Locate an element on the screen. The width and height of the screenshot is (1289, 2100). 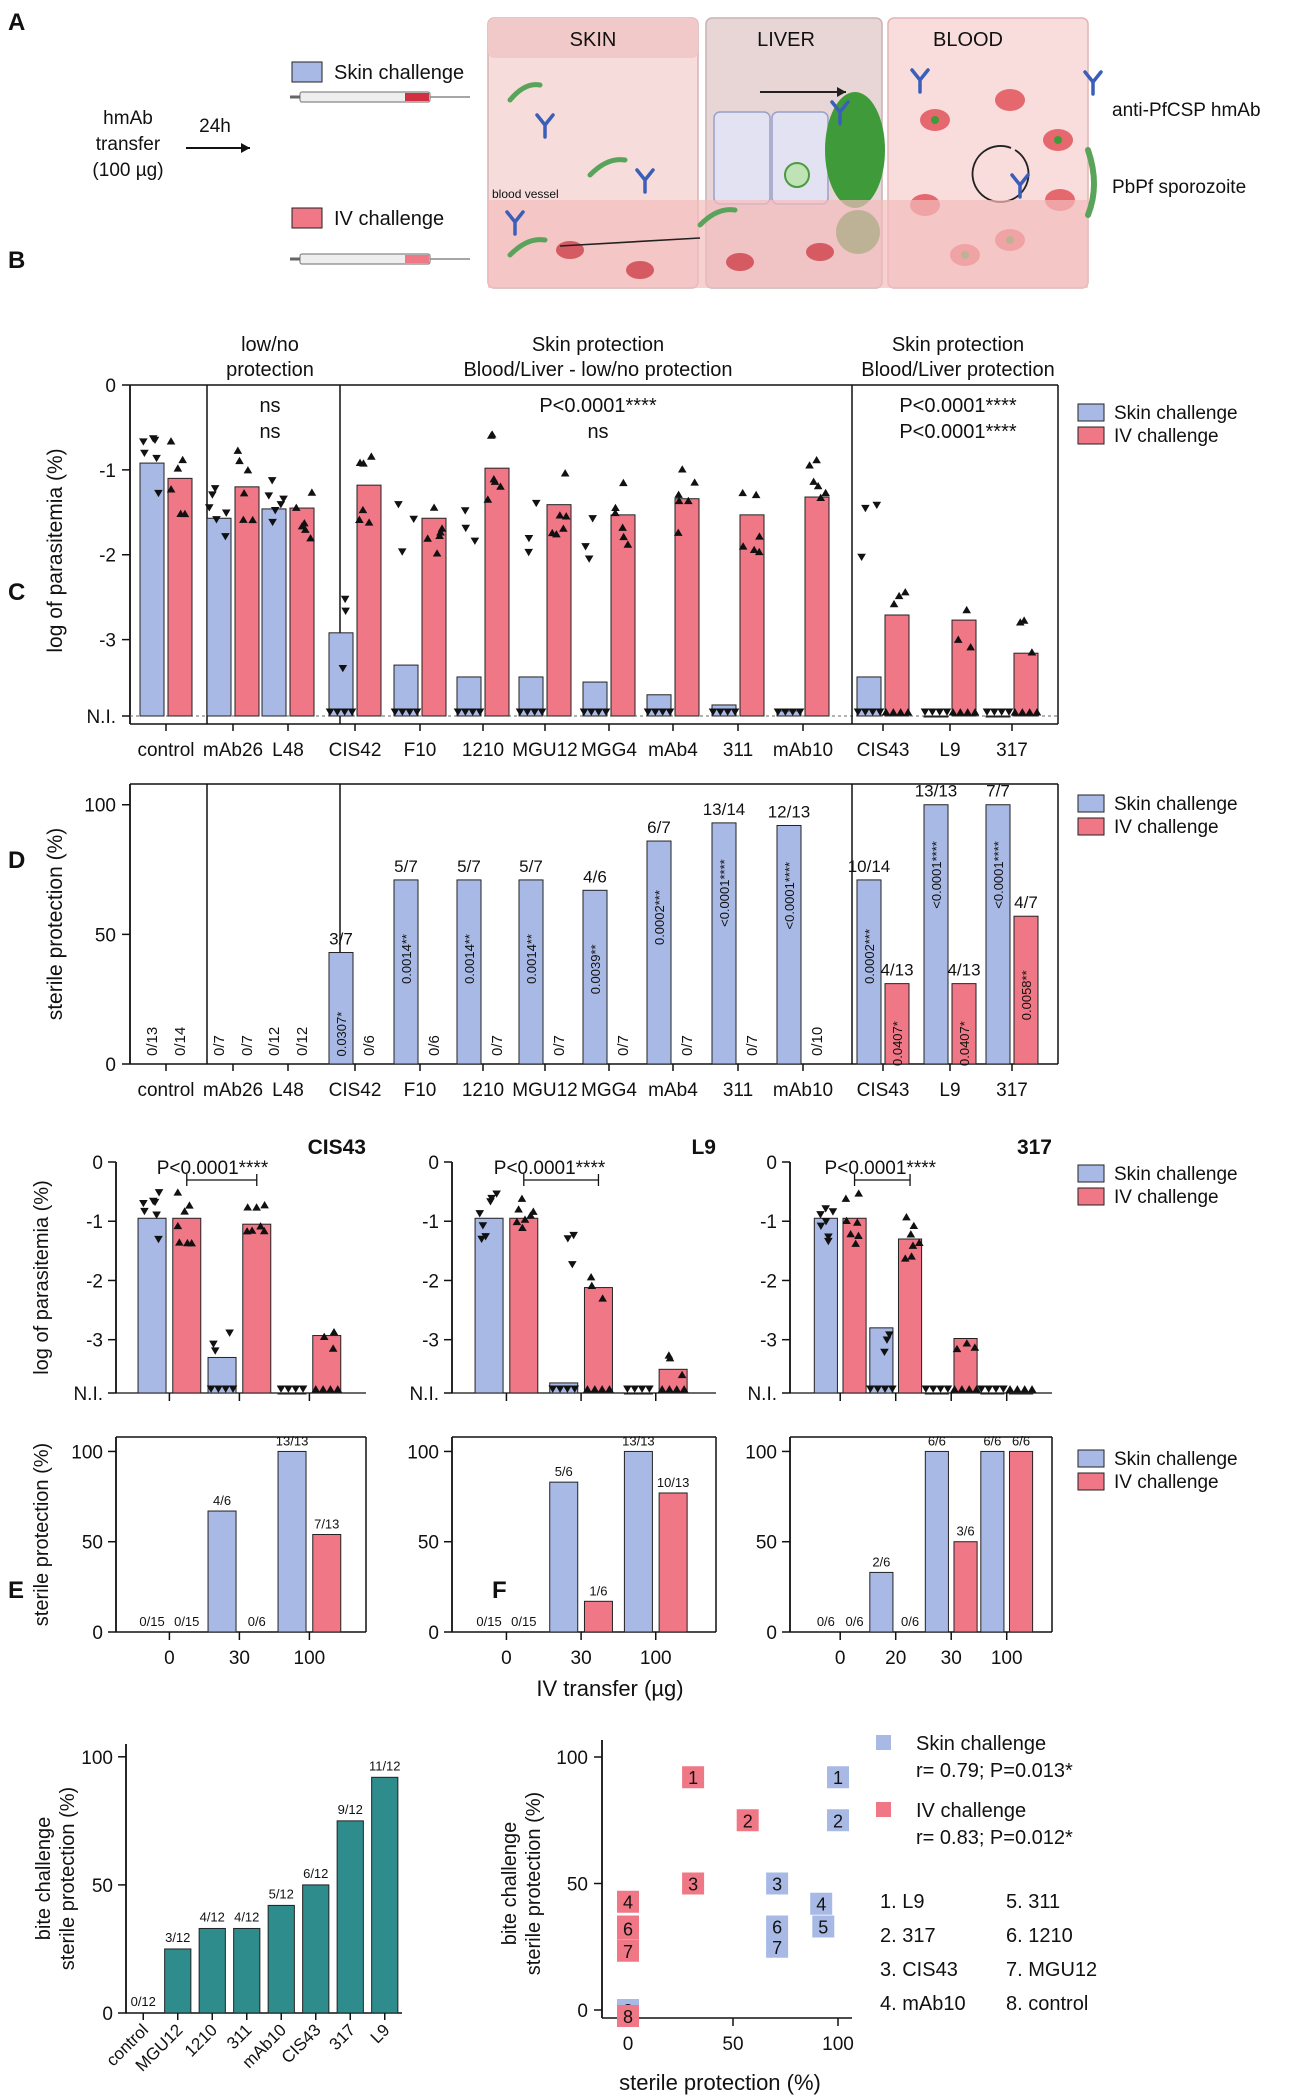
x-tick-label: 0 is located at coordinates (628, 2044).